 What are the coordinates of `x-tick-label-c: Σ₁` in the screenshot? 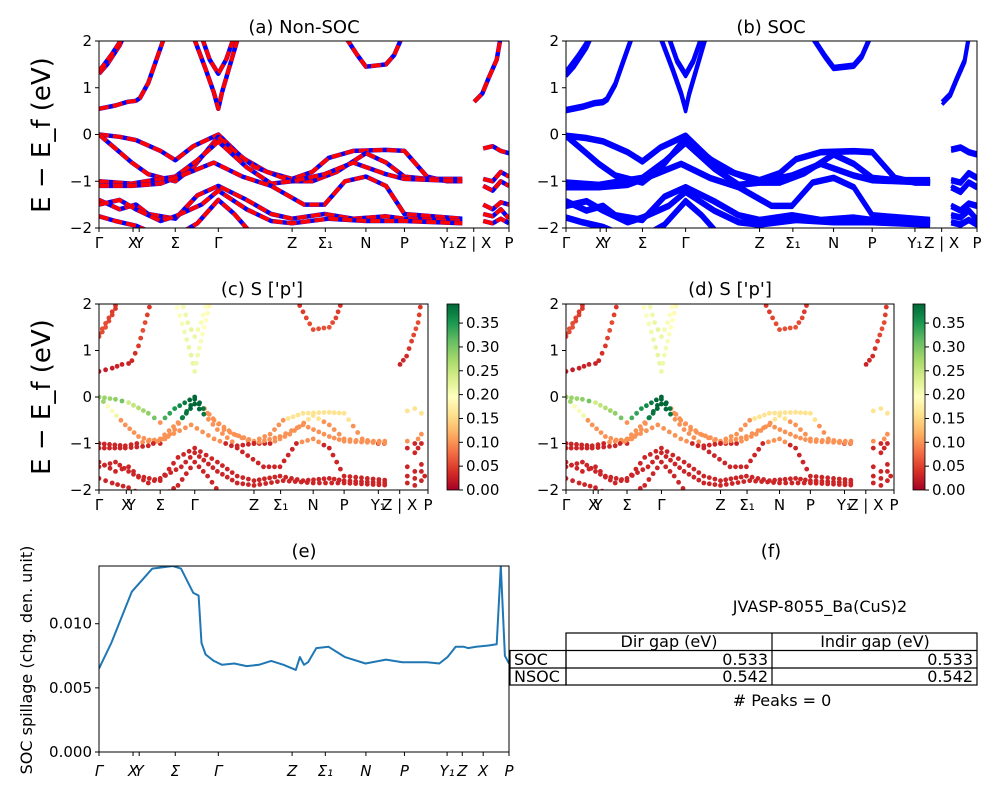 It's located at (281, 505).